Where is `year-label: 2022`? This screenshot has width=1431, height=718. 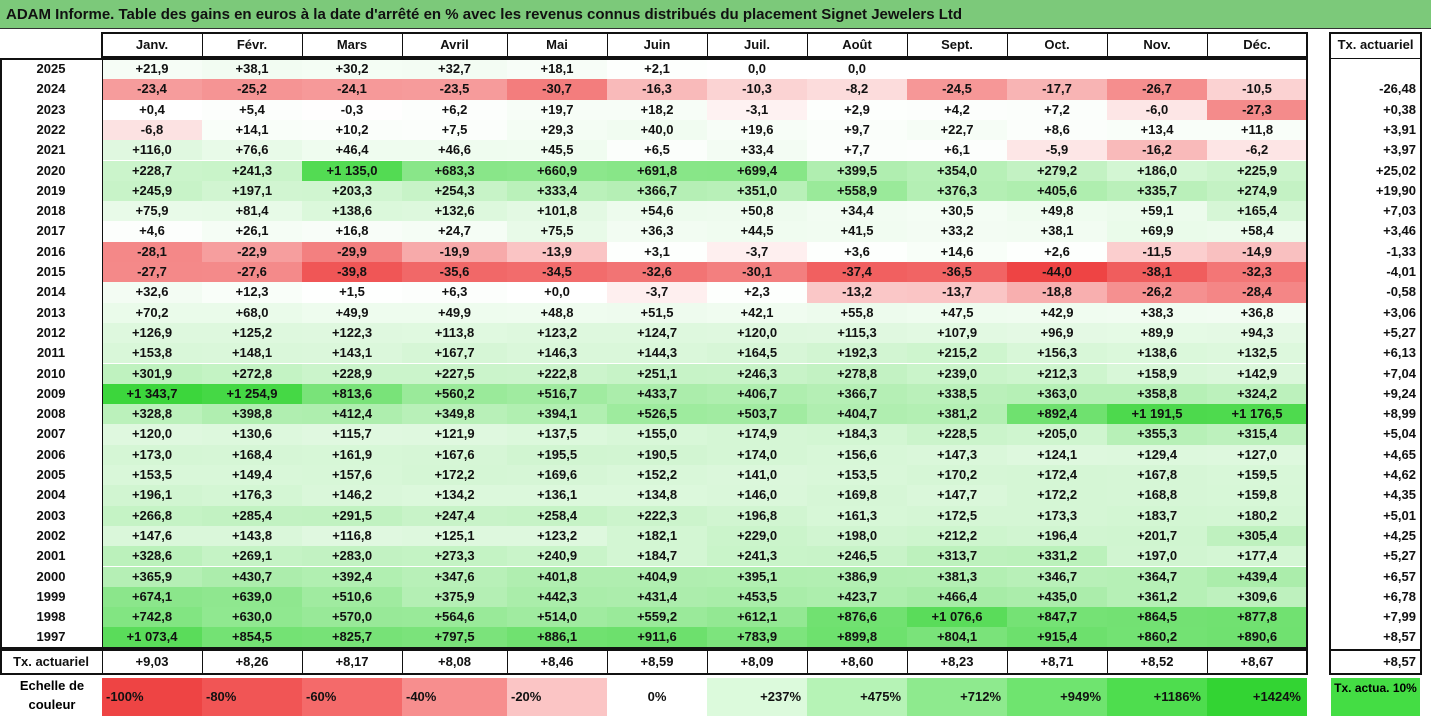 year-label: 2022 is located at coordinates (51, 129).